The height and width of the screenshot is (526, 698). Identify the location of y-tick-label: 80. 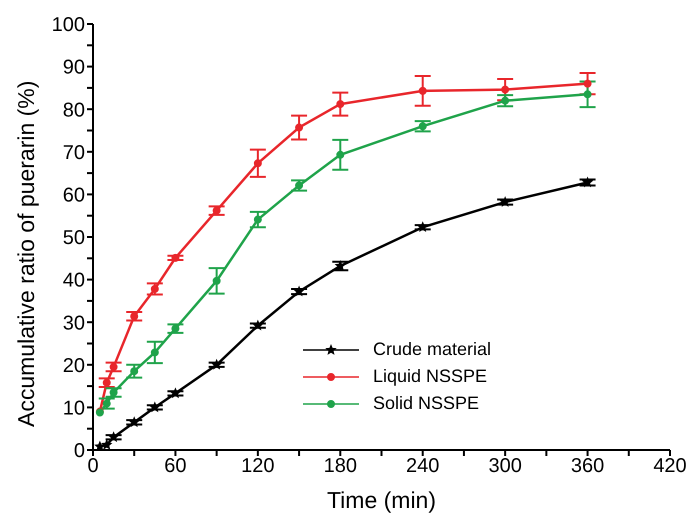
(73, 110).